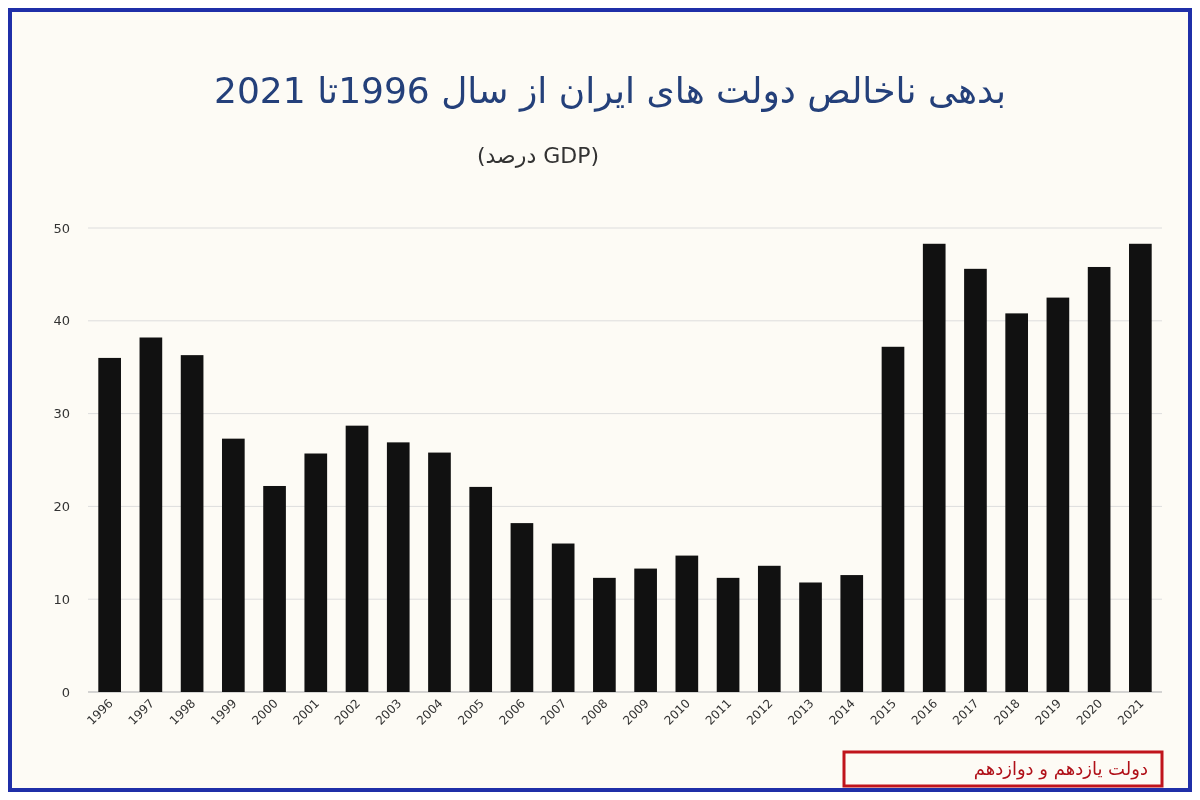 This screenshot has width=1200, height=800. What do you see at coordinates (61, 506) in the screenshot?
I see `y-tick-label: 20` at bounding box center [61, 506].